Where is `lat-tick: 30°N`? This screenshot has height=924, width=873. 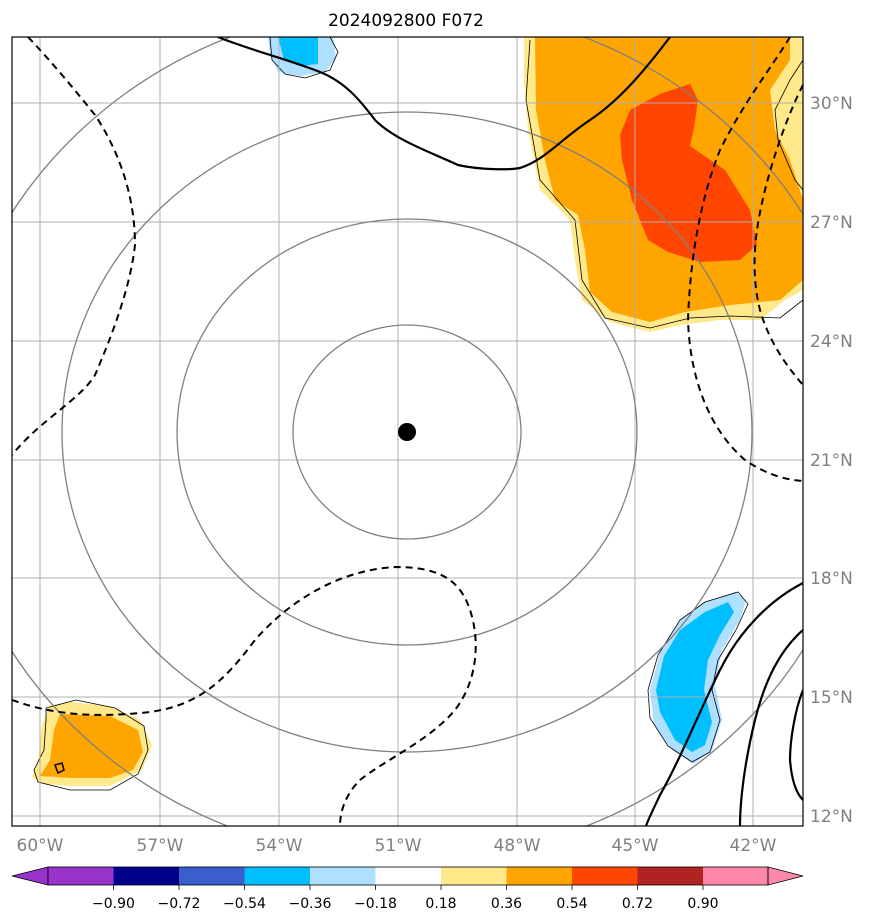
lat-tick: 30°N is located at coordinates (831, 104).